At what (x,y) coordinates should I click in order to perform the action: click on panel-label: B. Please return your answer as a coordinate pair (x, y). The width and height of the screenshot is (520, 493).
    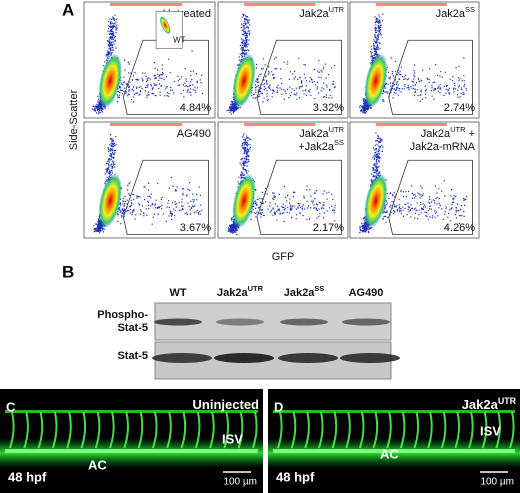
    Looking at the image, I should click on (68, 271).